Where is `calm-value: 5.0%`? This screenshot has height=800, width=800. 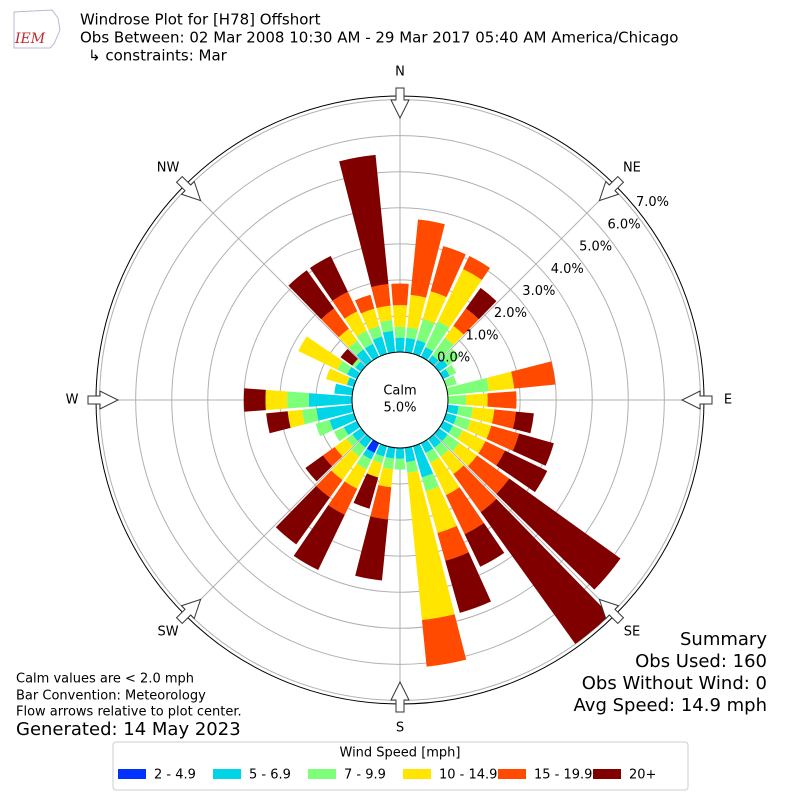 calm-value: 5.0% is located at coordinates (399, 408).